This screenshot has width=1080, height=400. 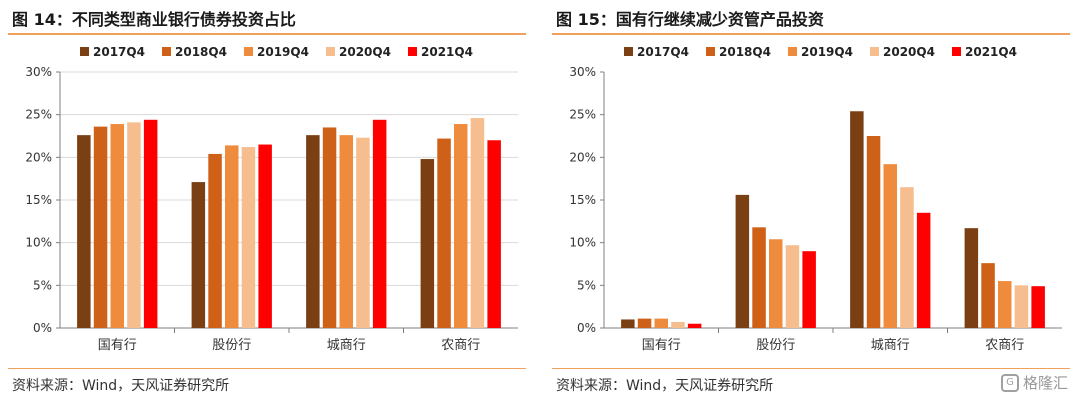 What do you see at coordinates (1009, 382) in the screenshot?
I see `watermark-logo-icon: G` at bounding box center [1009, 382].